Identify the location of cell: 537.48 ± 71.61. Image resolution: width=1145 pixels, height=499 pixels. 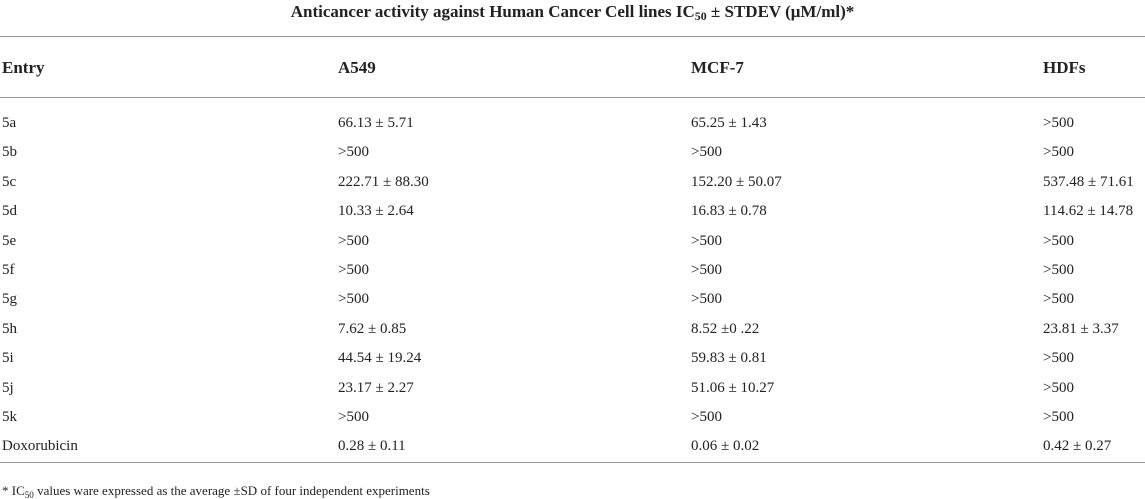
(1088, 181).